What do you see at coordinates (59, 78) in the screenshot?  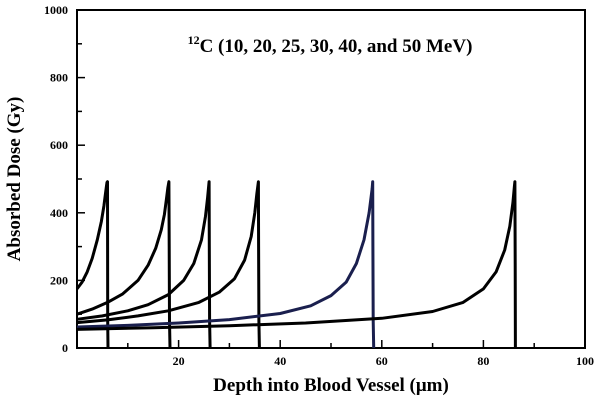 I see `y-tick-label: 800` at bounding box center [59, 78].